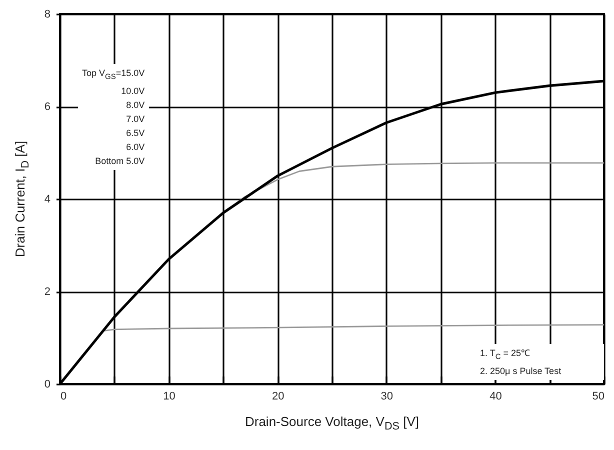 Image resolution: width=614 pixels, height=450 pixels. Describe the element at coordinates (135, 119) in the screenshot. I see `annotation: 7.0V` at that location.